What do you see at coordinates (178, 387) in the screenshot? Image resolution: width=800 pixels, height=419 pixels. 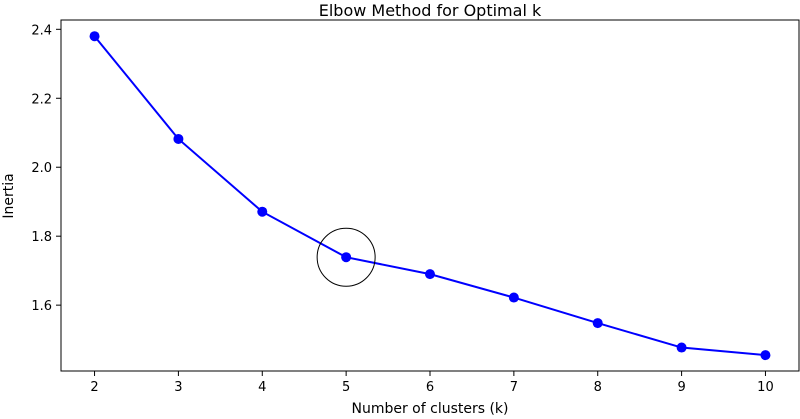 I see `x-tick-label: 3` at bounding box center [178, 387].